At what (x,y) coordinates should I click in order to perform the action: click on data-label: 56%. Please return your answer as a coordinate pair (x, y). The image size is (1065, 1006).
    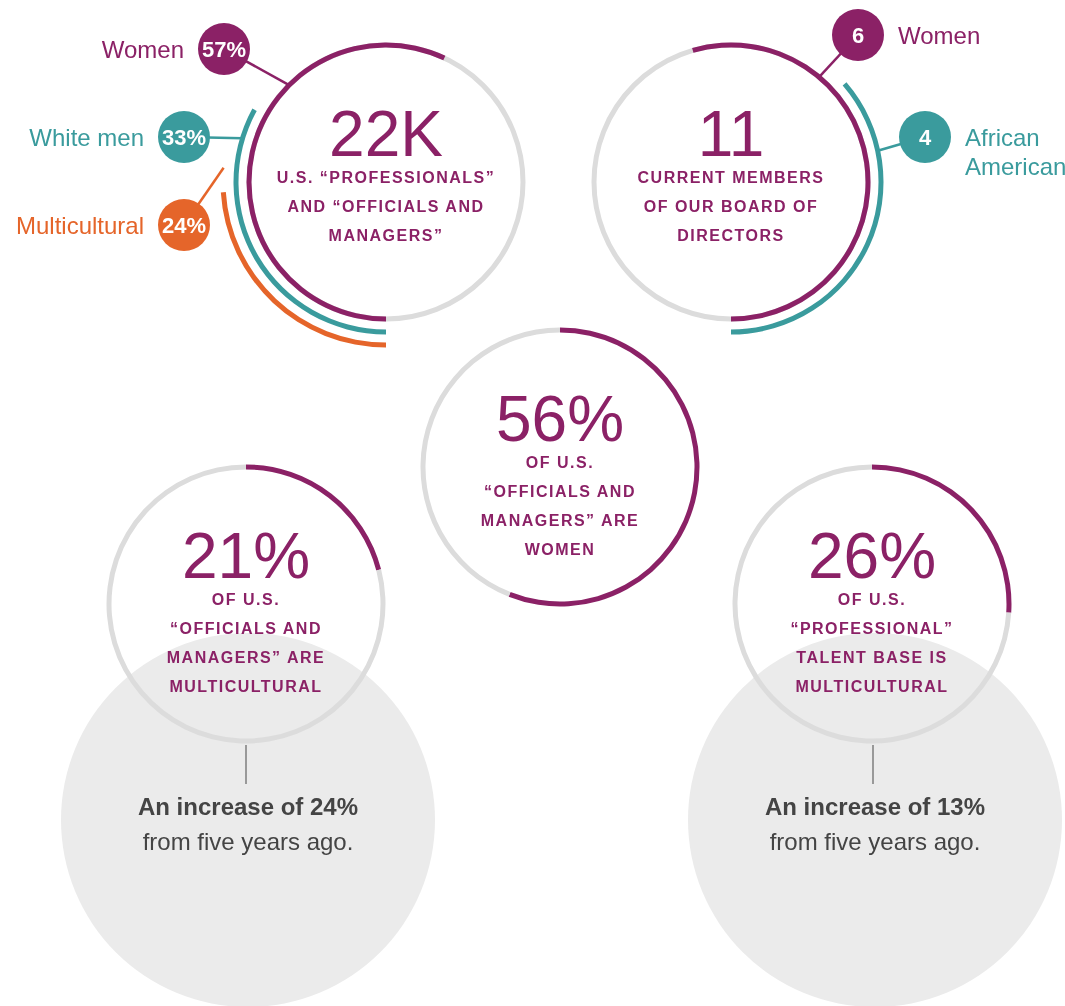
    Looking at the image, I should click on (560, 419).